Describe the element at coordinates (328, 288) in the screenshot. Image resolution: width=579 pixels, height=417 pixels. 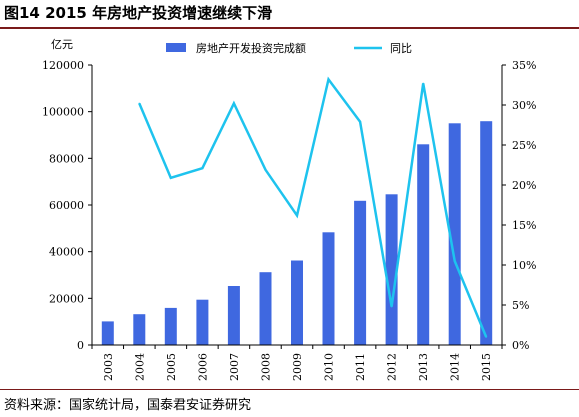
I see `bar-2010` at that location.